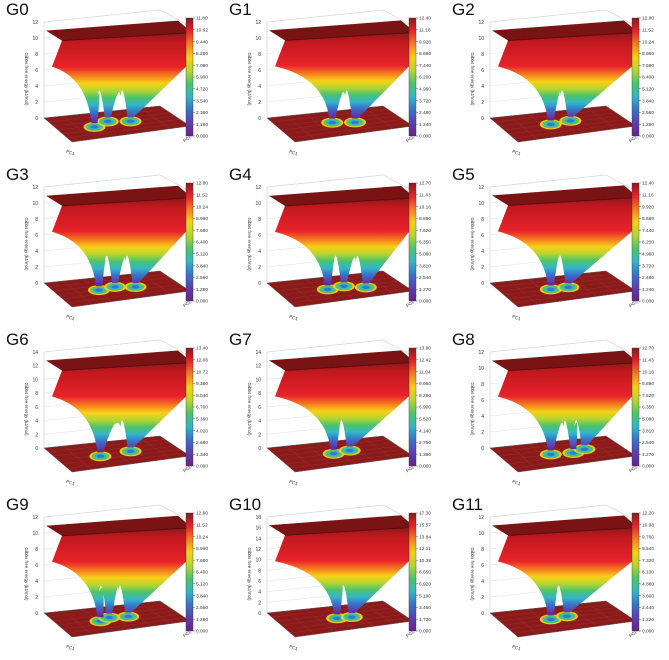 The height and width of the screenshot is (660, 669). What do you see at coordinates (202, 113) in the screenshot?
I see `colorbar-tick-label: 2.360` at bounding box center [202, 113].